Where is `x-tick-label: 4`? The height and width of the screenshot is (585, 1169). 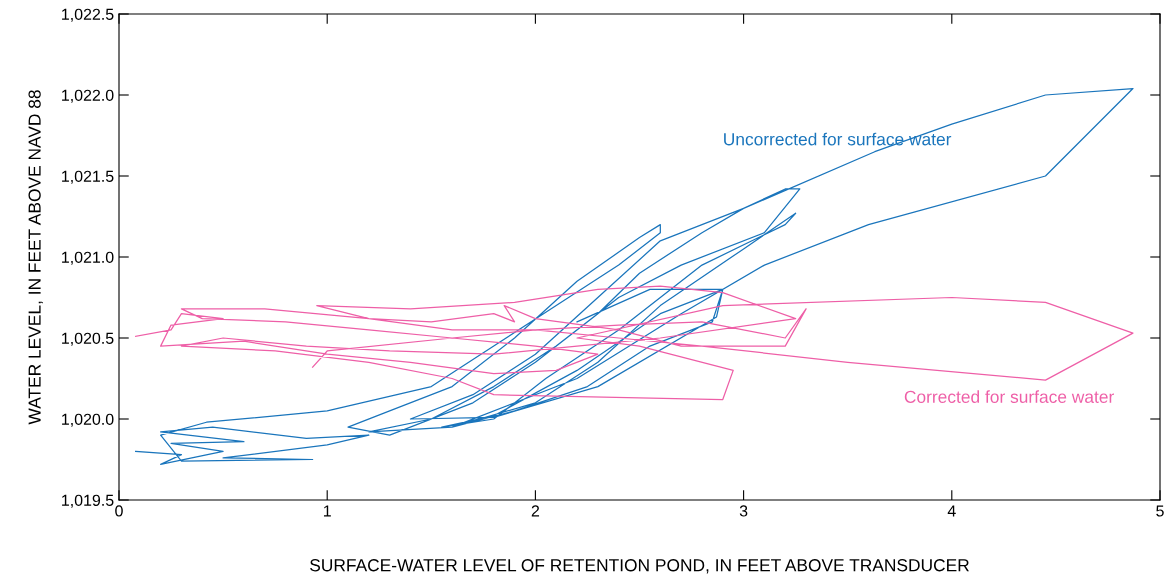
x-tick-label: 4 is located at coordinates (951, 511).